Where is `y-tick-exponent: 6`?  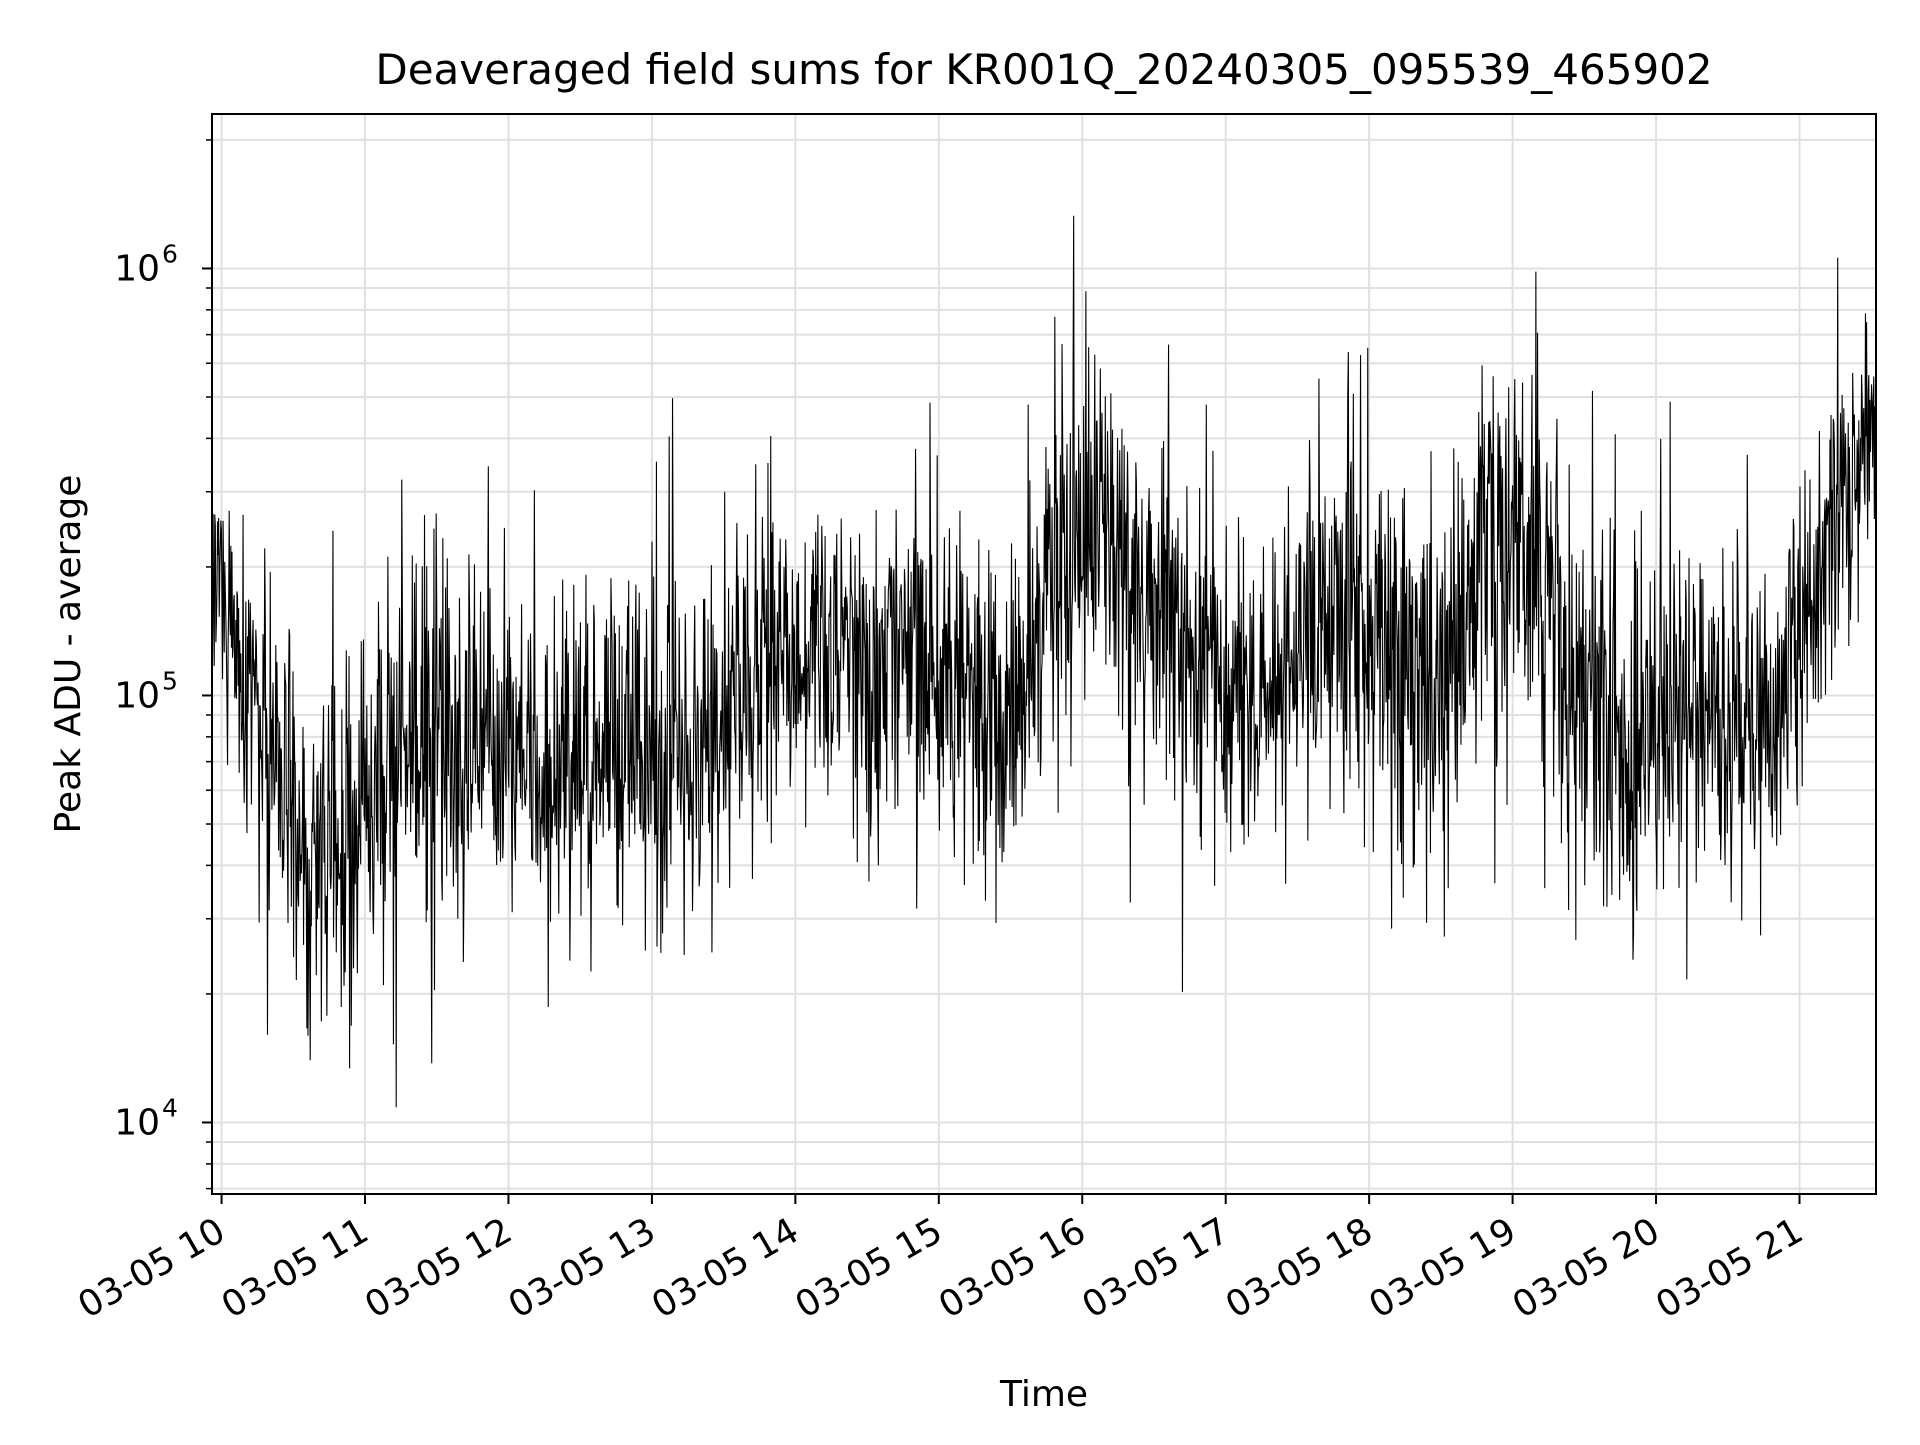 y-tick-exponent: 6 is located at coordinates (170, 253).